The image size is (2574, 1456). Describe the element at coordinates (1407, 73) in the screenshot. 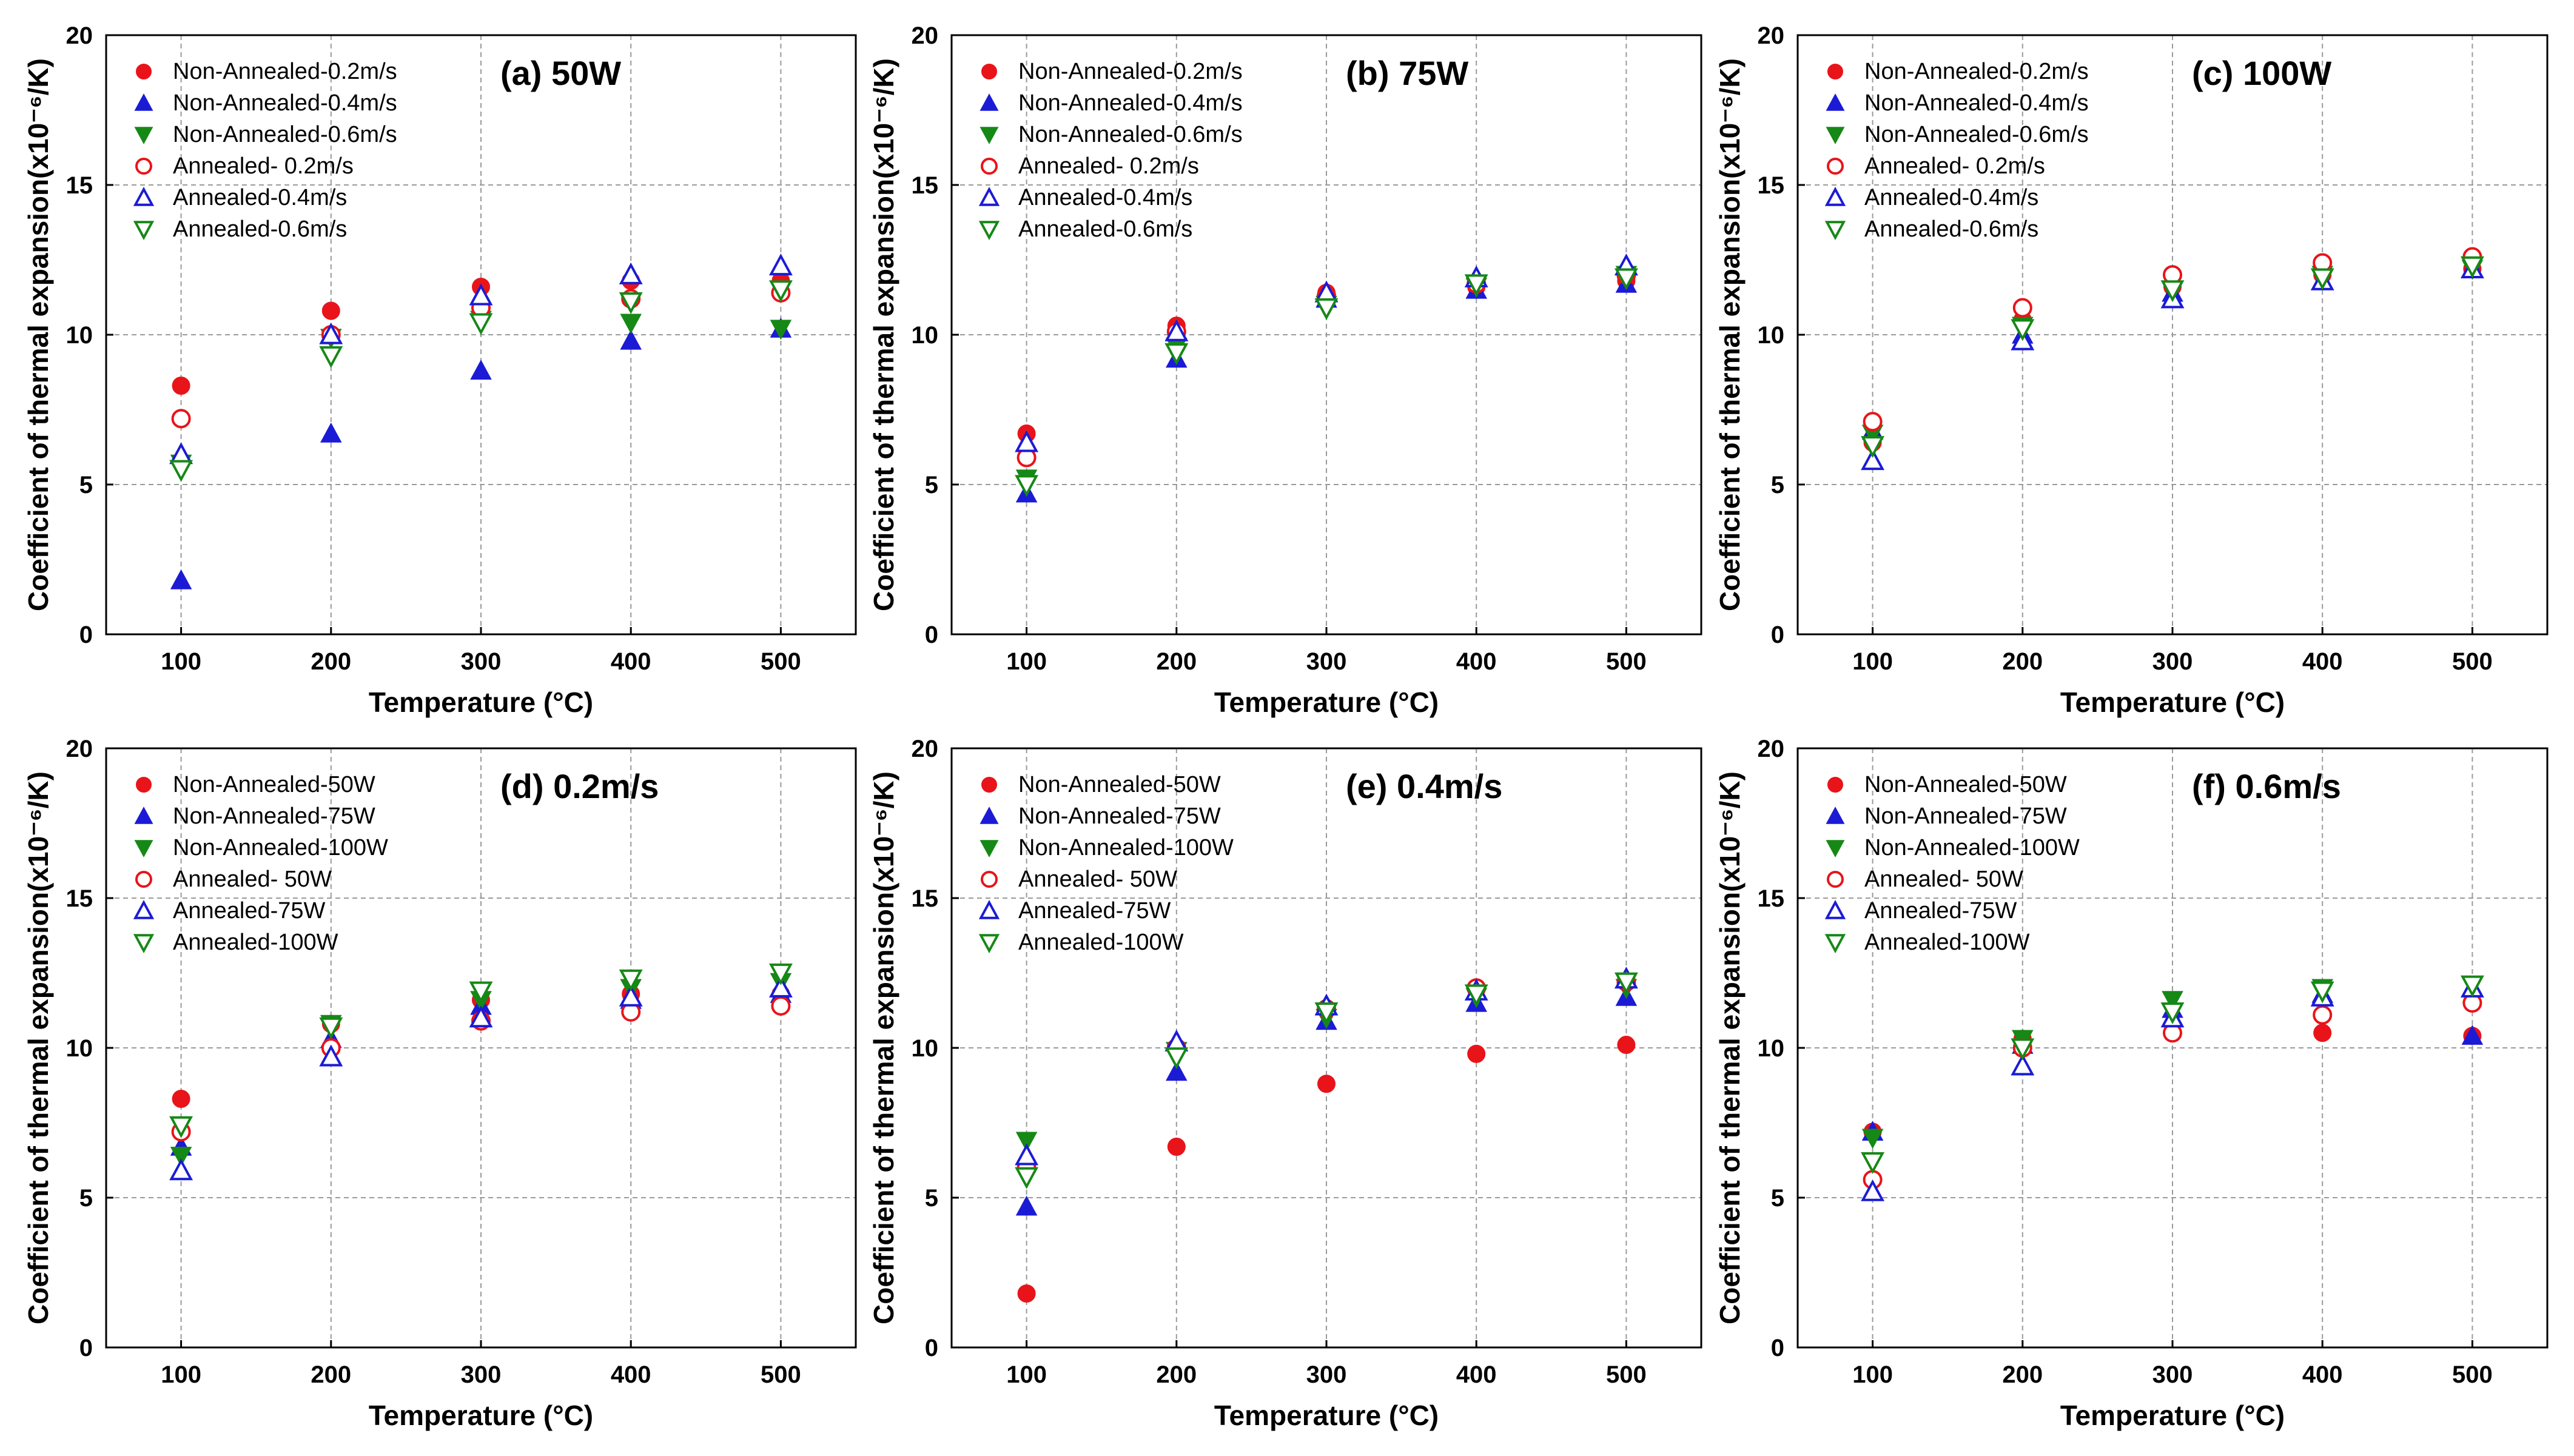

I see `panel-title: (b) 75W` at that location.